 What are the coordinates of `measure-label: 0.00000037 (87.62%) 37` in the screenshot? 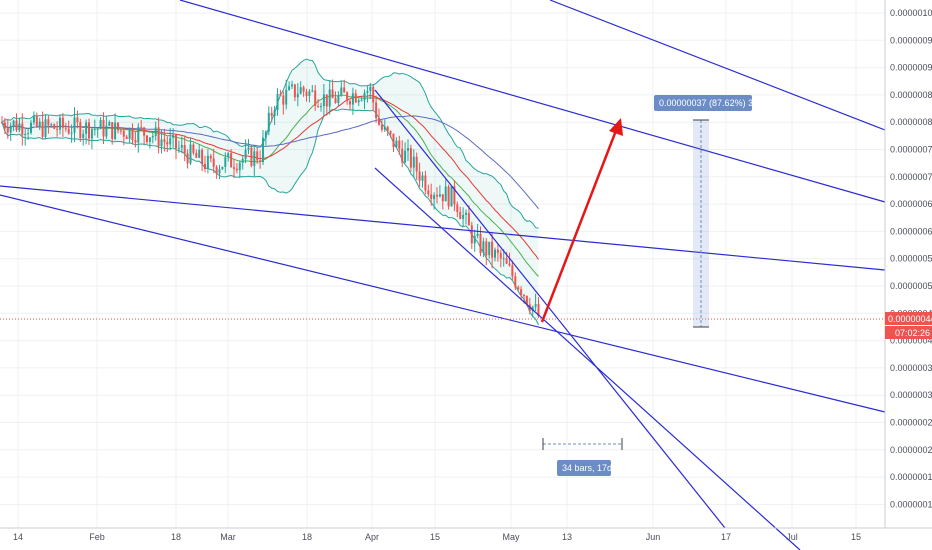 It's located at (708, 103).